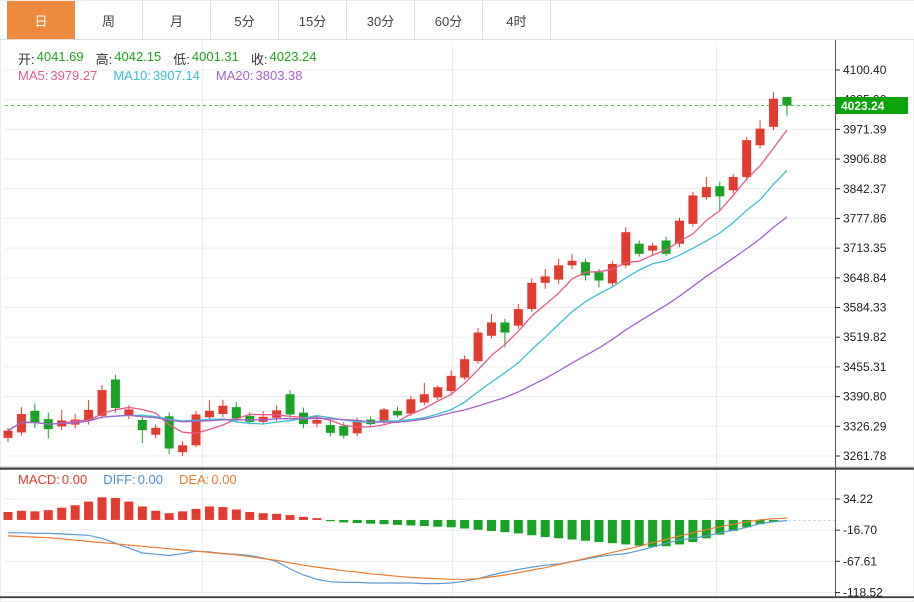 The width and height of the screenshot is (914, 602). Describe the element at coordinates (863, 106) in the screenshot. I see `svg-text: 4023.24` at that location.